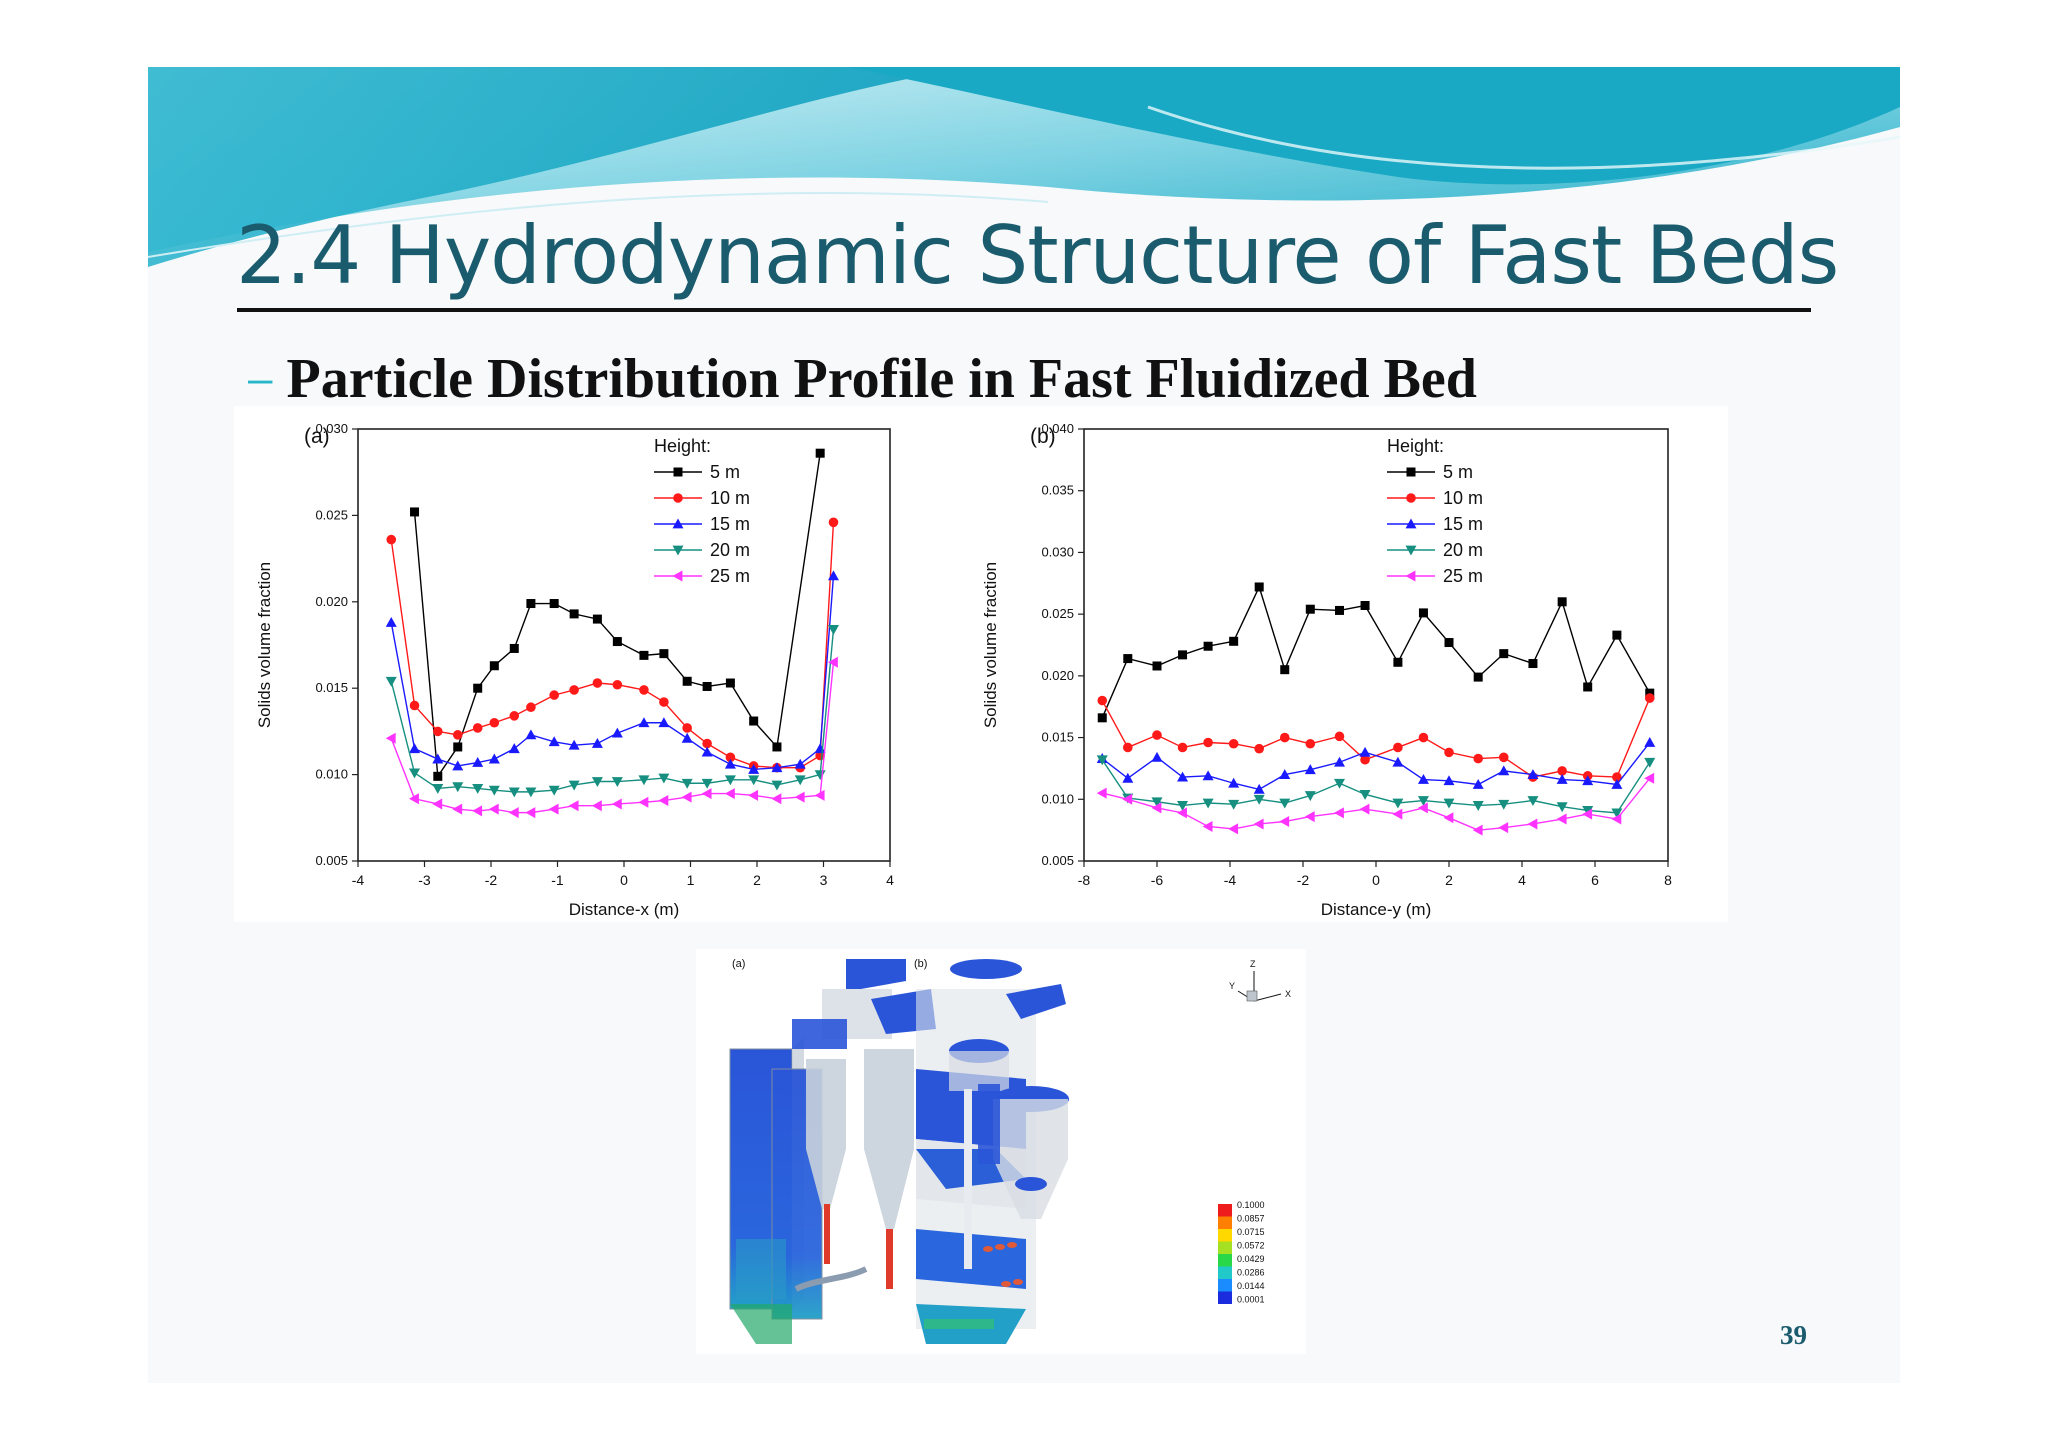  What do you see at coordinates (920, 964) in the screenshot?
I see `cfd-panel-label-b: (b)` at bounding box center [920, 964].